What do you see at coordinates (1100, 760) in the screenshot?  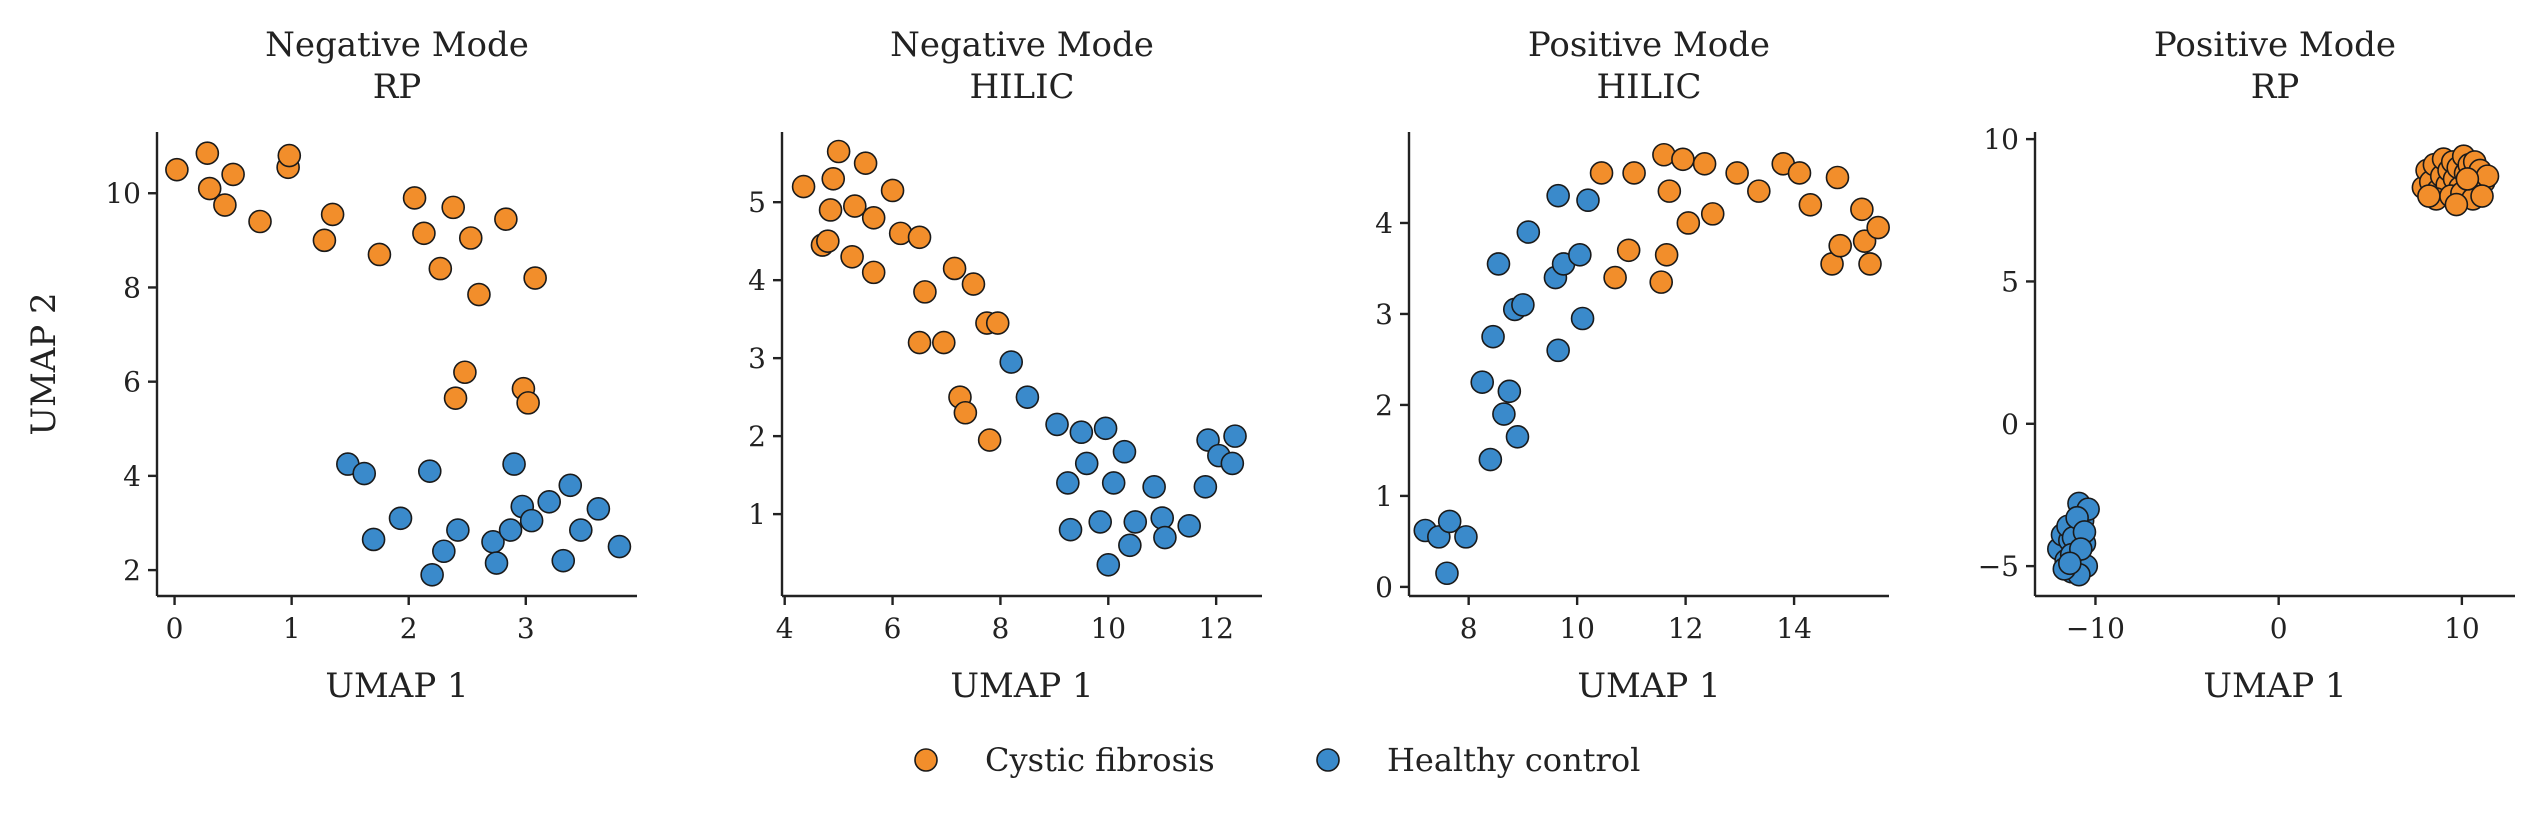 I see `legend-label-cystic-fibrosis: Cystic fibrosis` at bounding box center [1100, 760].